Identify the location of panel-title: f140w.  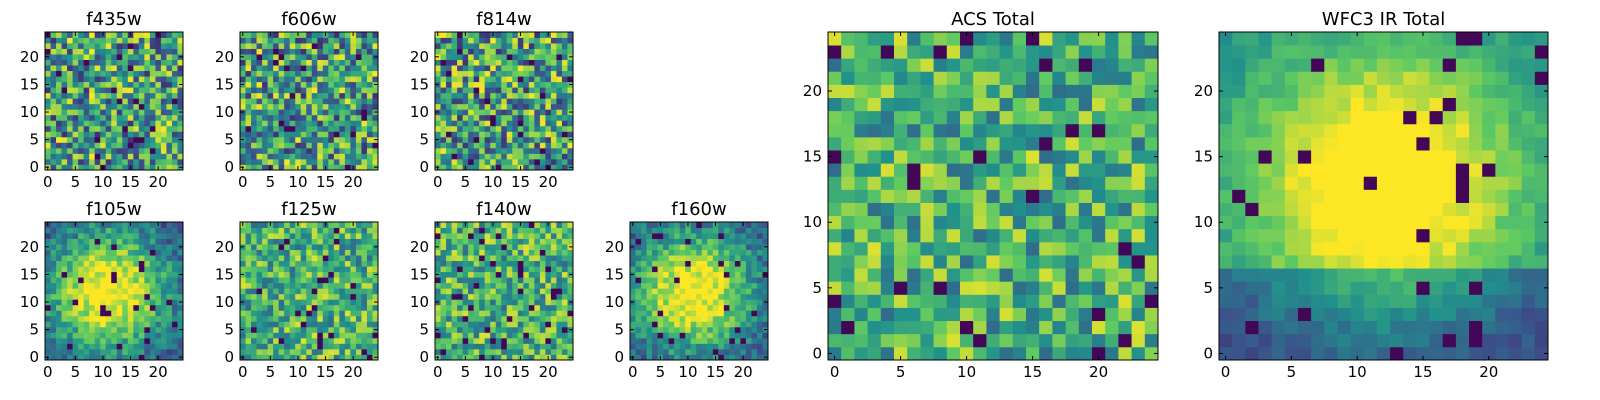
(503, 209).